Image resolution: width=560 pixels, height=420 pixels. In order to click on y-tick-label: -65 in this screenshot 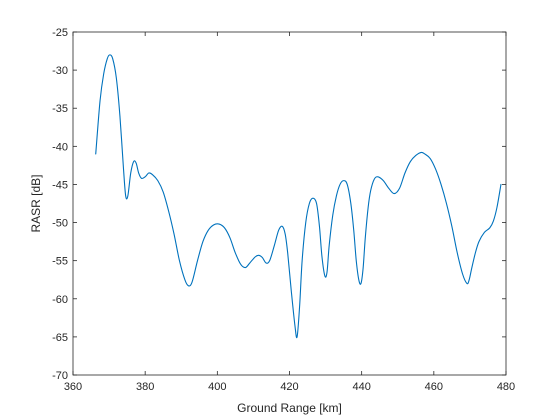, I will do `click(60, 338)`.